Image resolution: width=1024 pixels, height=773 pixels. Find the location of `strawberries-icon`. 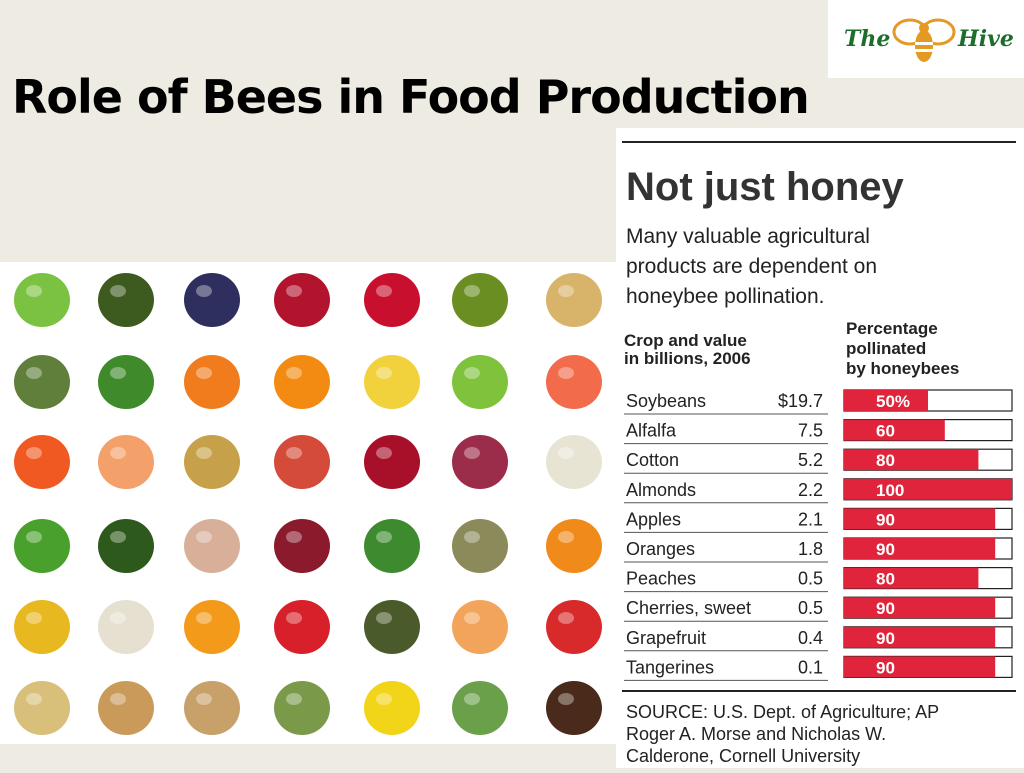

strawberries-icon is located at coordinates (302, 627).